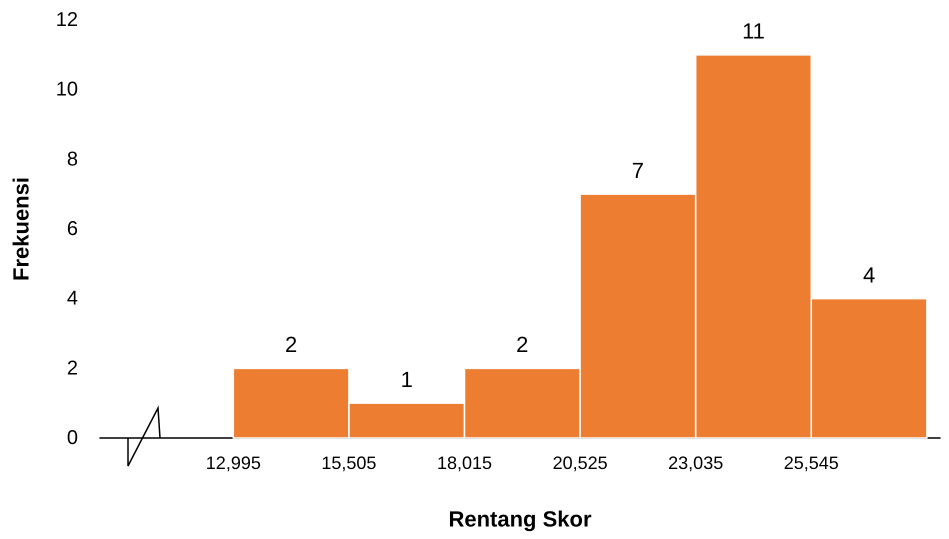 Image resolution: width=949 pixels, height=539 pixels. Describe the element at coordinates (464, 463) in the screenshot. I see `x-tick-label: 18,015` at that location.